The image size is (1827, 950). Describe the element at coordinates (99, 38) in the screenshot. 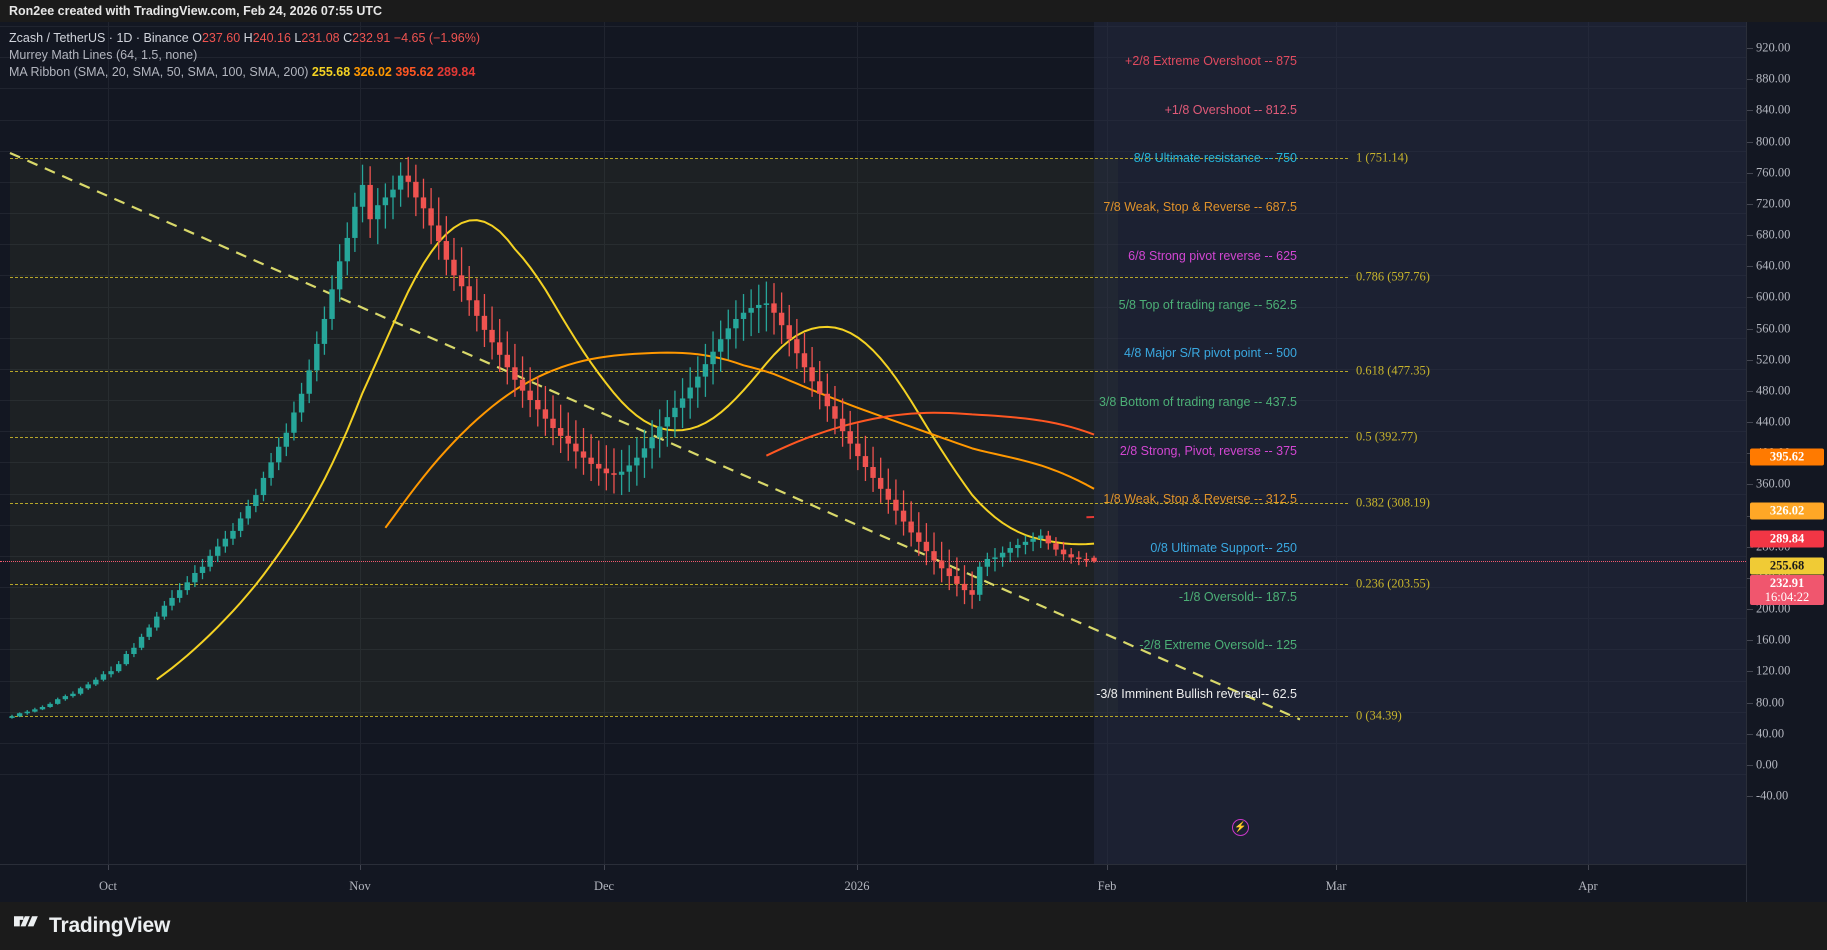

I see `legend-symbol: Zcash / TetherUS · 1D · Binance` at that location.